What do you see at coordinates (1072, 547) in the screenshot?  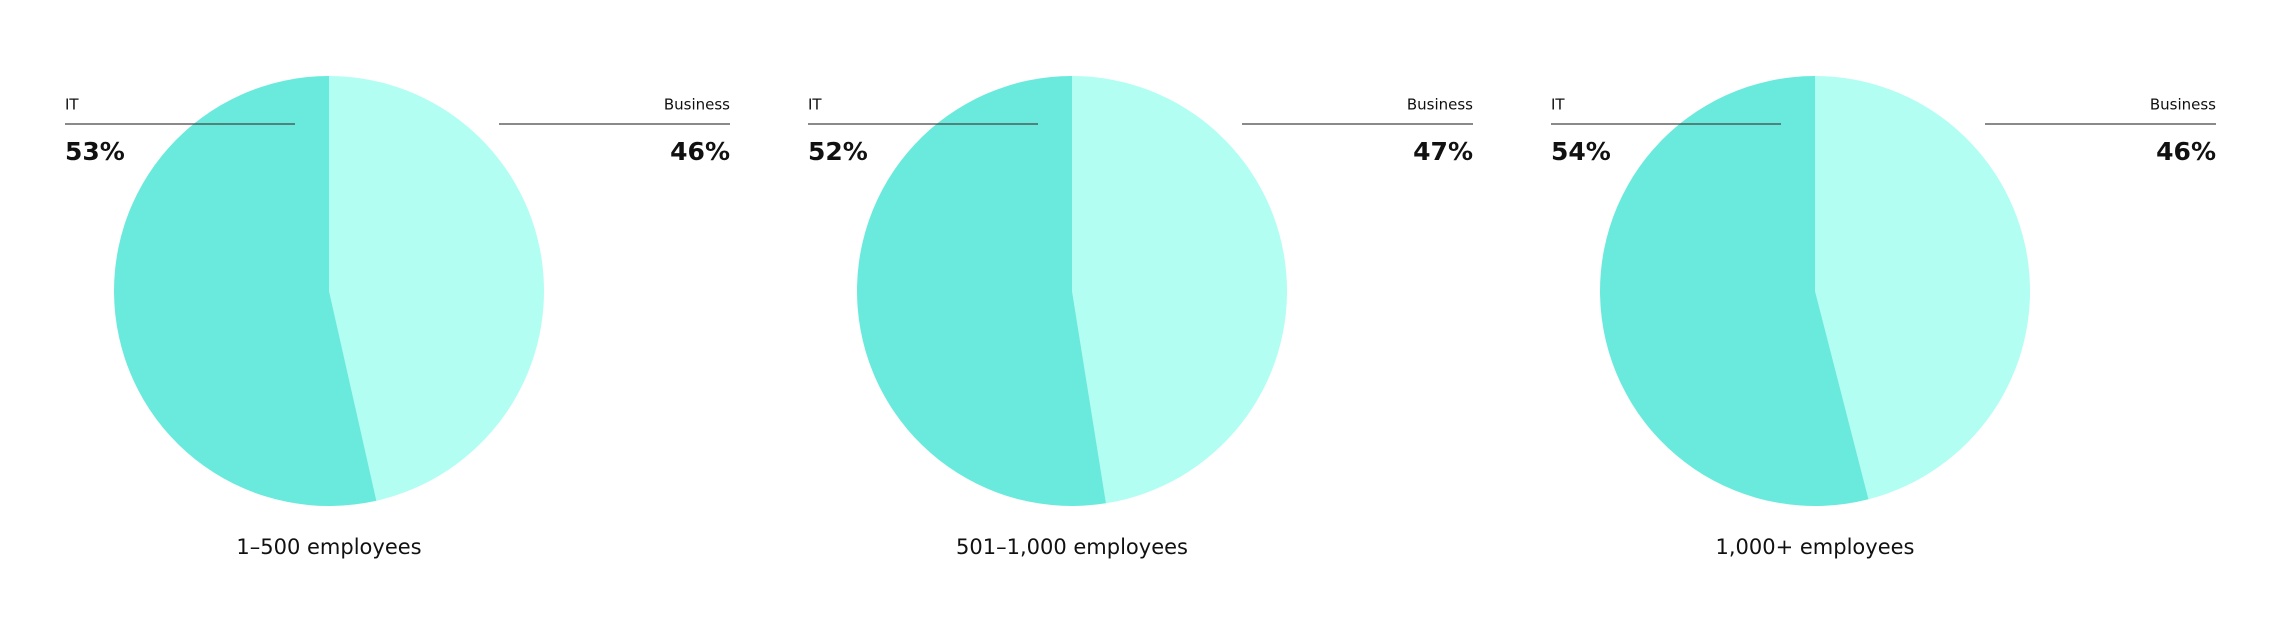 I see `chart-title: 501–1,000 employees` at bounding box center [1072, 547].